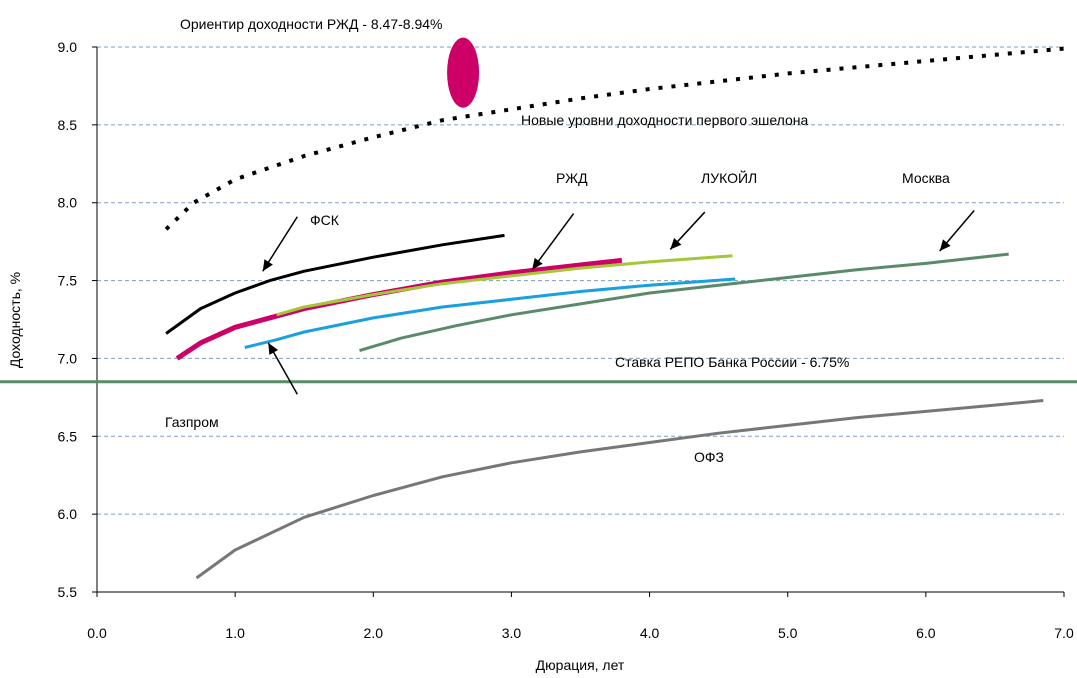 Image resolution: width=1077 pixels, height=678 pixels. What do you see at coordinates (709, 457) in the screenshot?
I see `label-ofz: ОФЗ` at bounding box center [709, 457].